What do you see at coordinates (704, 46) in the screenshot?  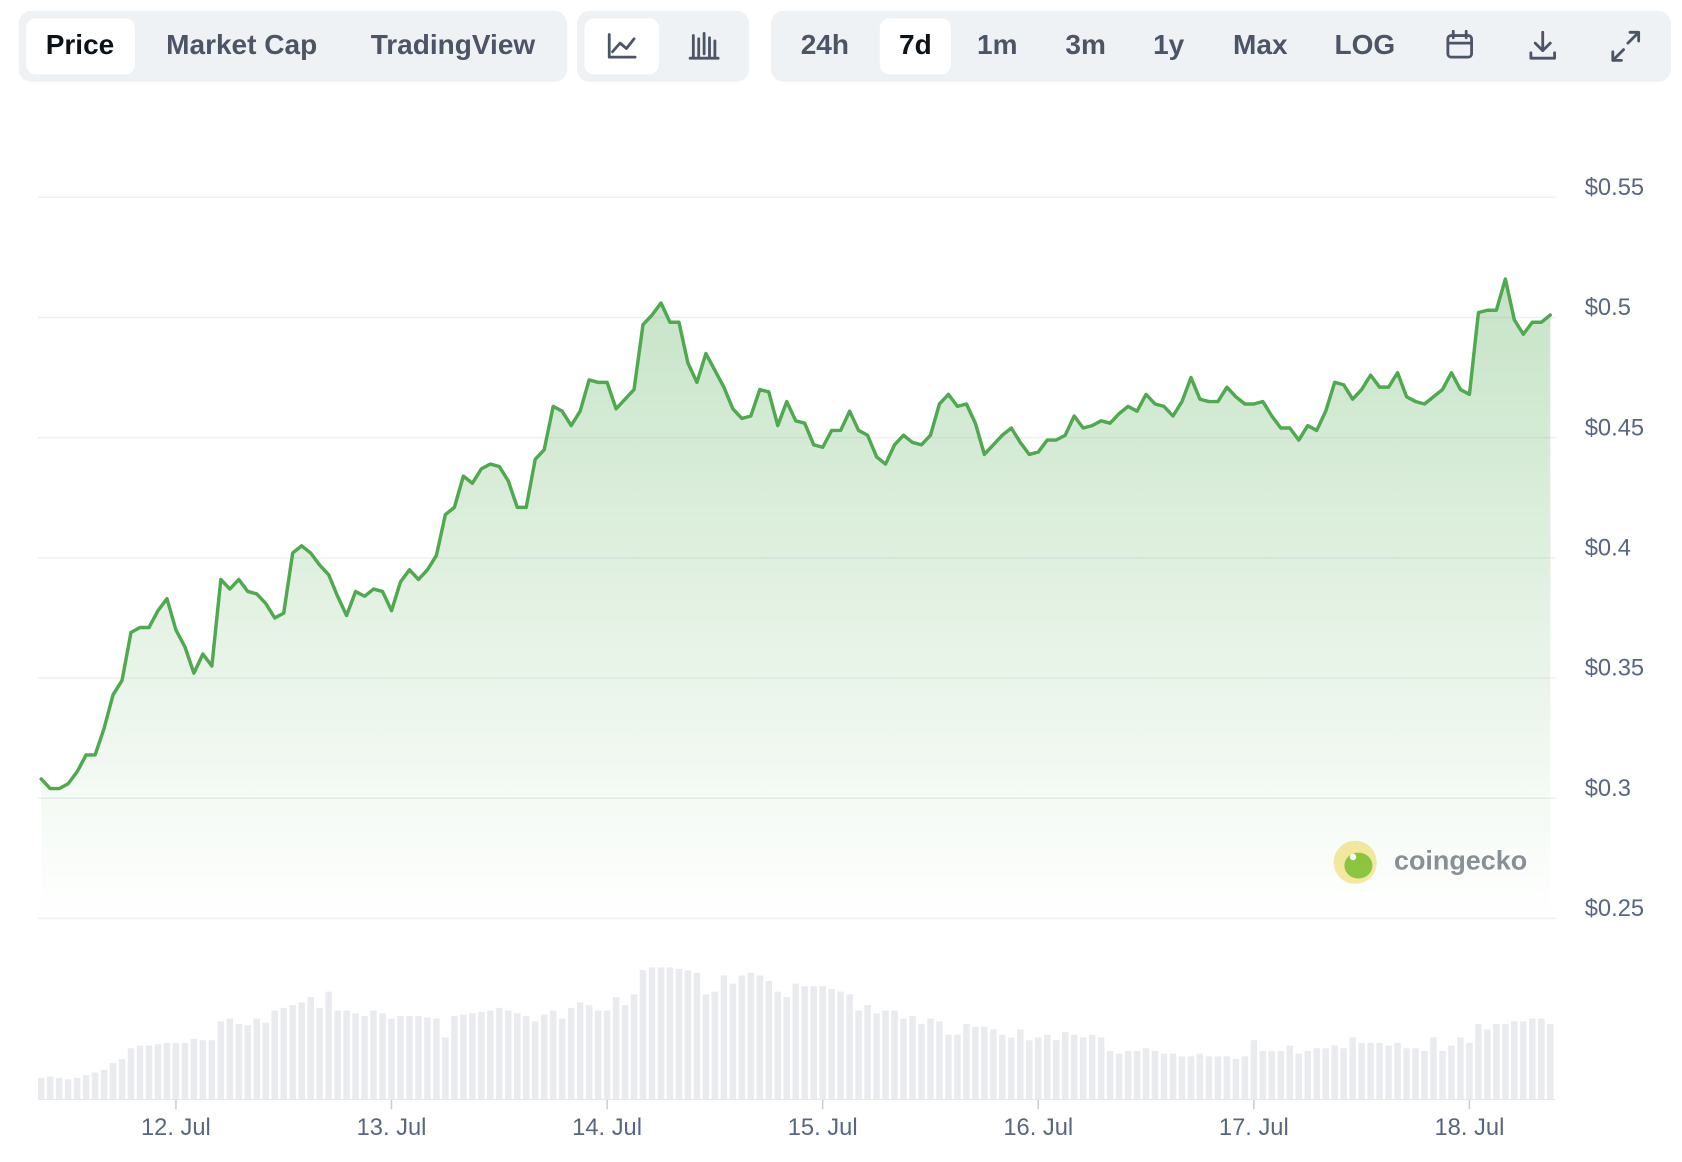 I see `candle-chart-icon` at bounding box center [704, 46].